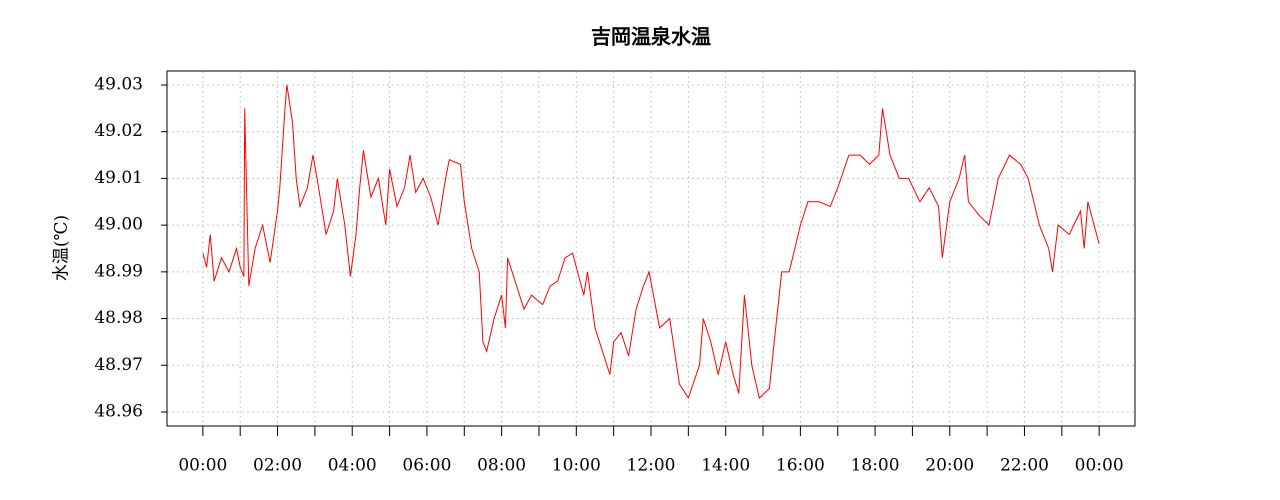 This screenshot has height=500, width=1280. What do you see at coordinates (118, 411) in the screenshot?
I see `y-tick-label: 48.96` at bounding box center [118, 411].